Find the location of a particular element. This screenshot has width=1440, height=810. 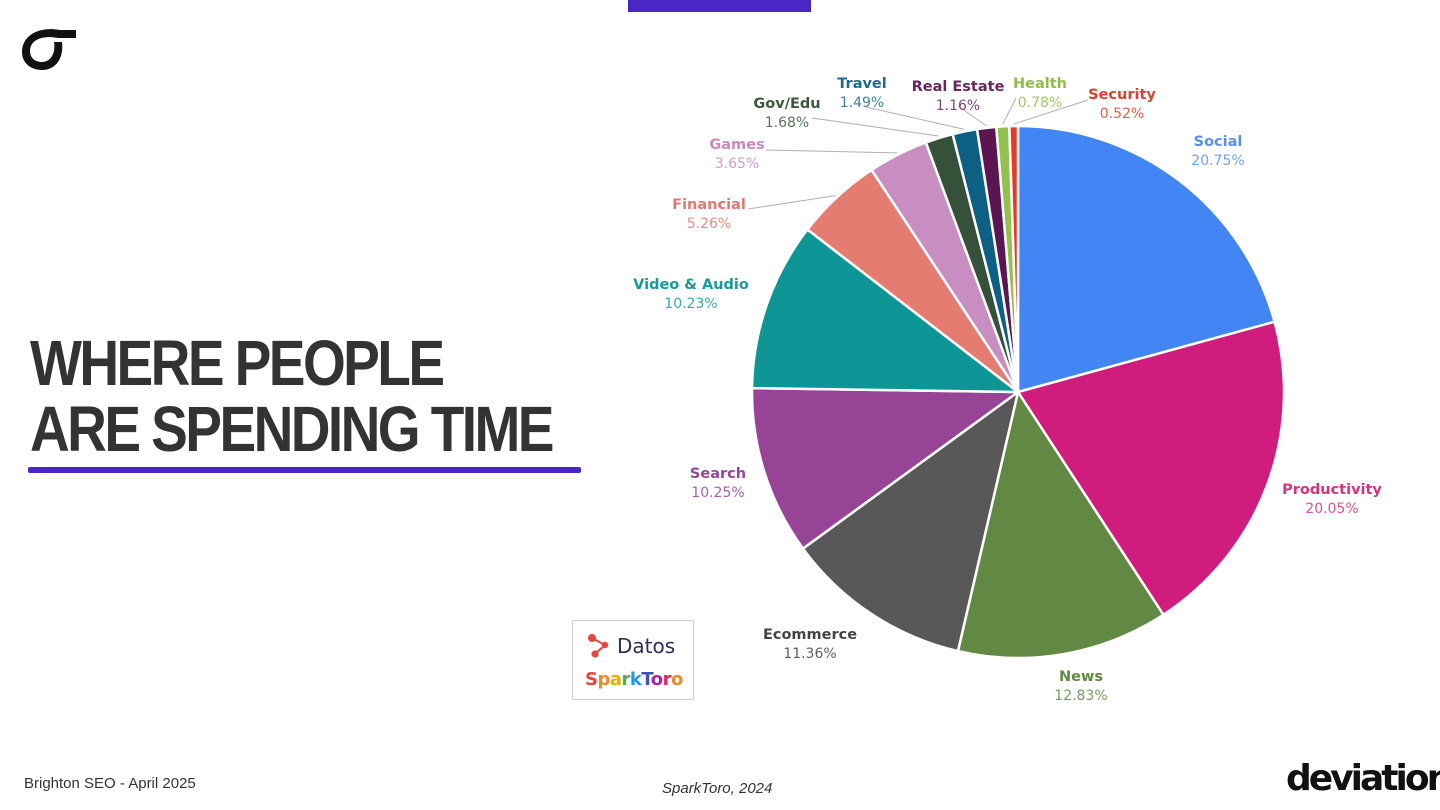

pie-slice-productivity is located at coordinates (1151, 468).